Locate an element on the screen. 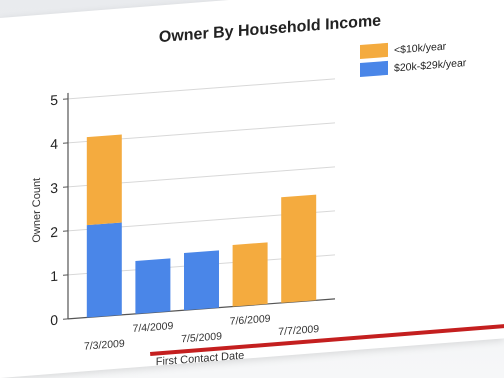 The image size is (504, 378). x-tick-label: 7/5/2009 is located at coordinates (201, 337).